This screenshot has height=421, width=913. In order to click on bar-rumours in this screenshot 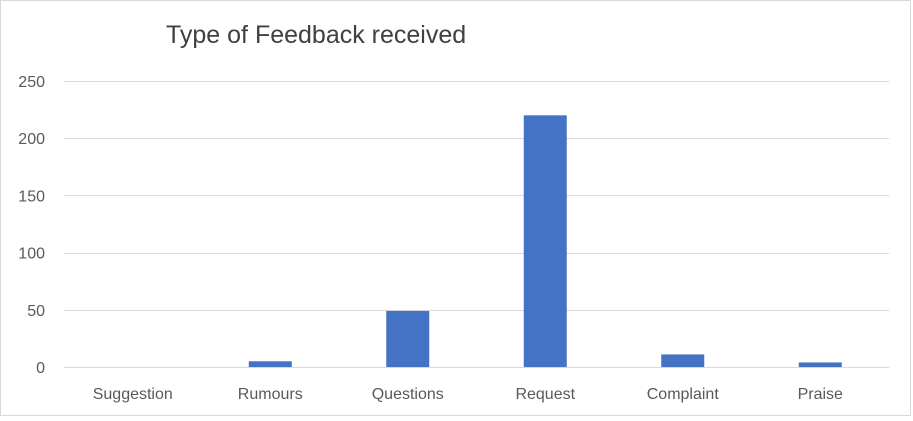, I will do `click(270, 364)`.